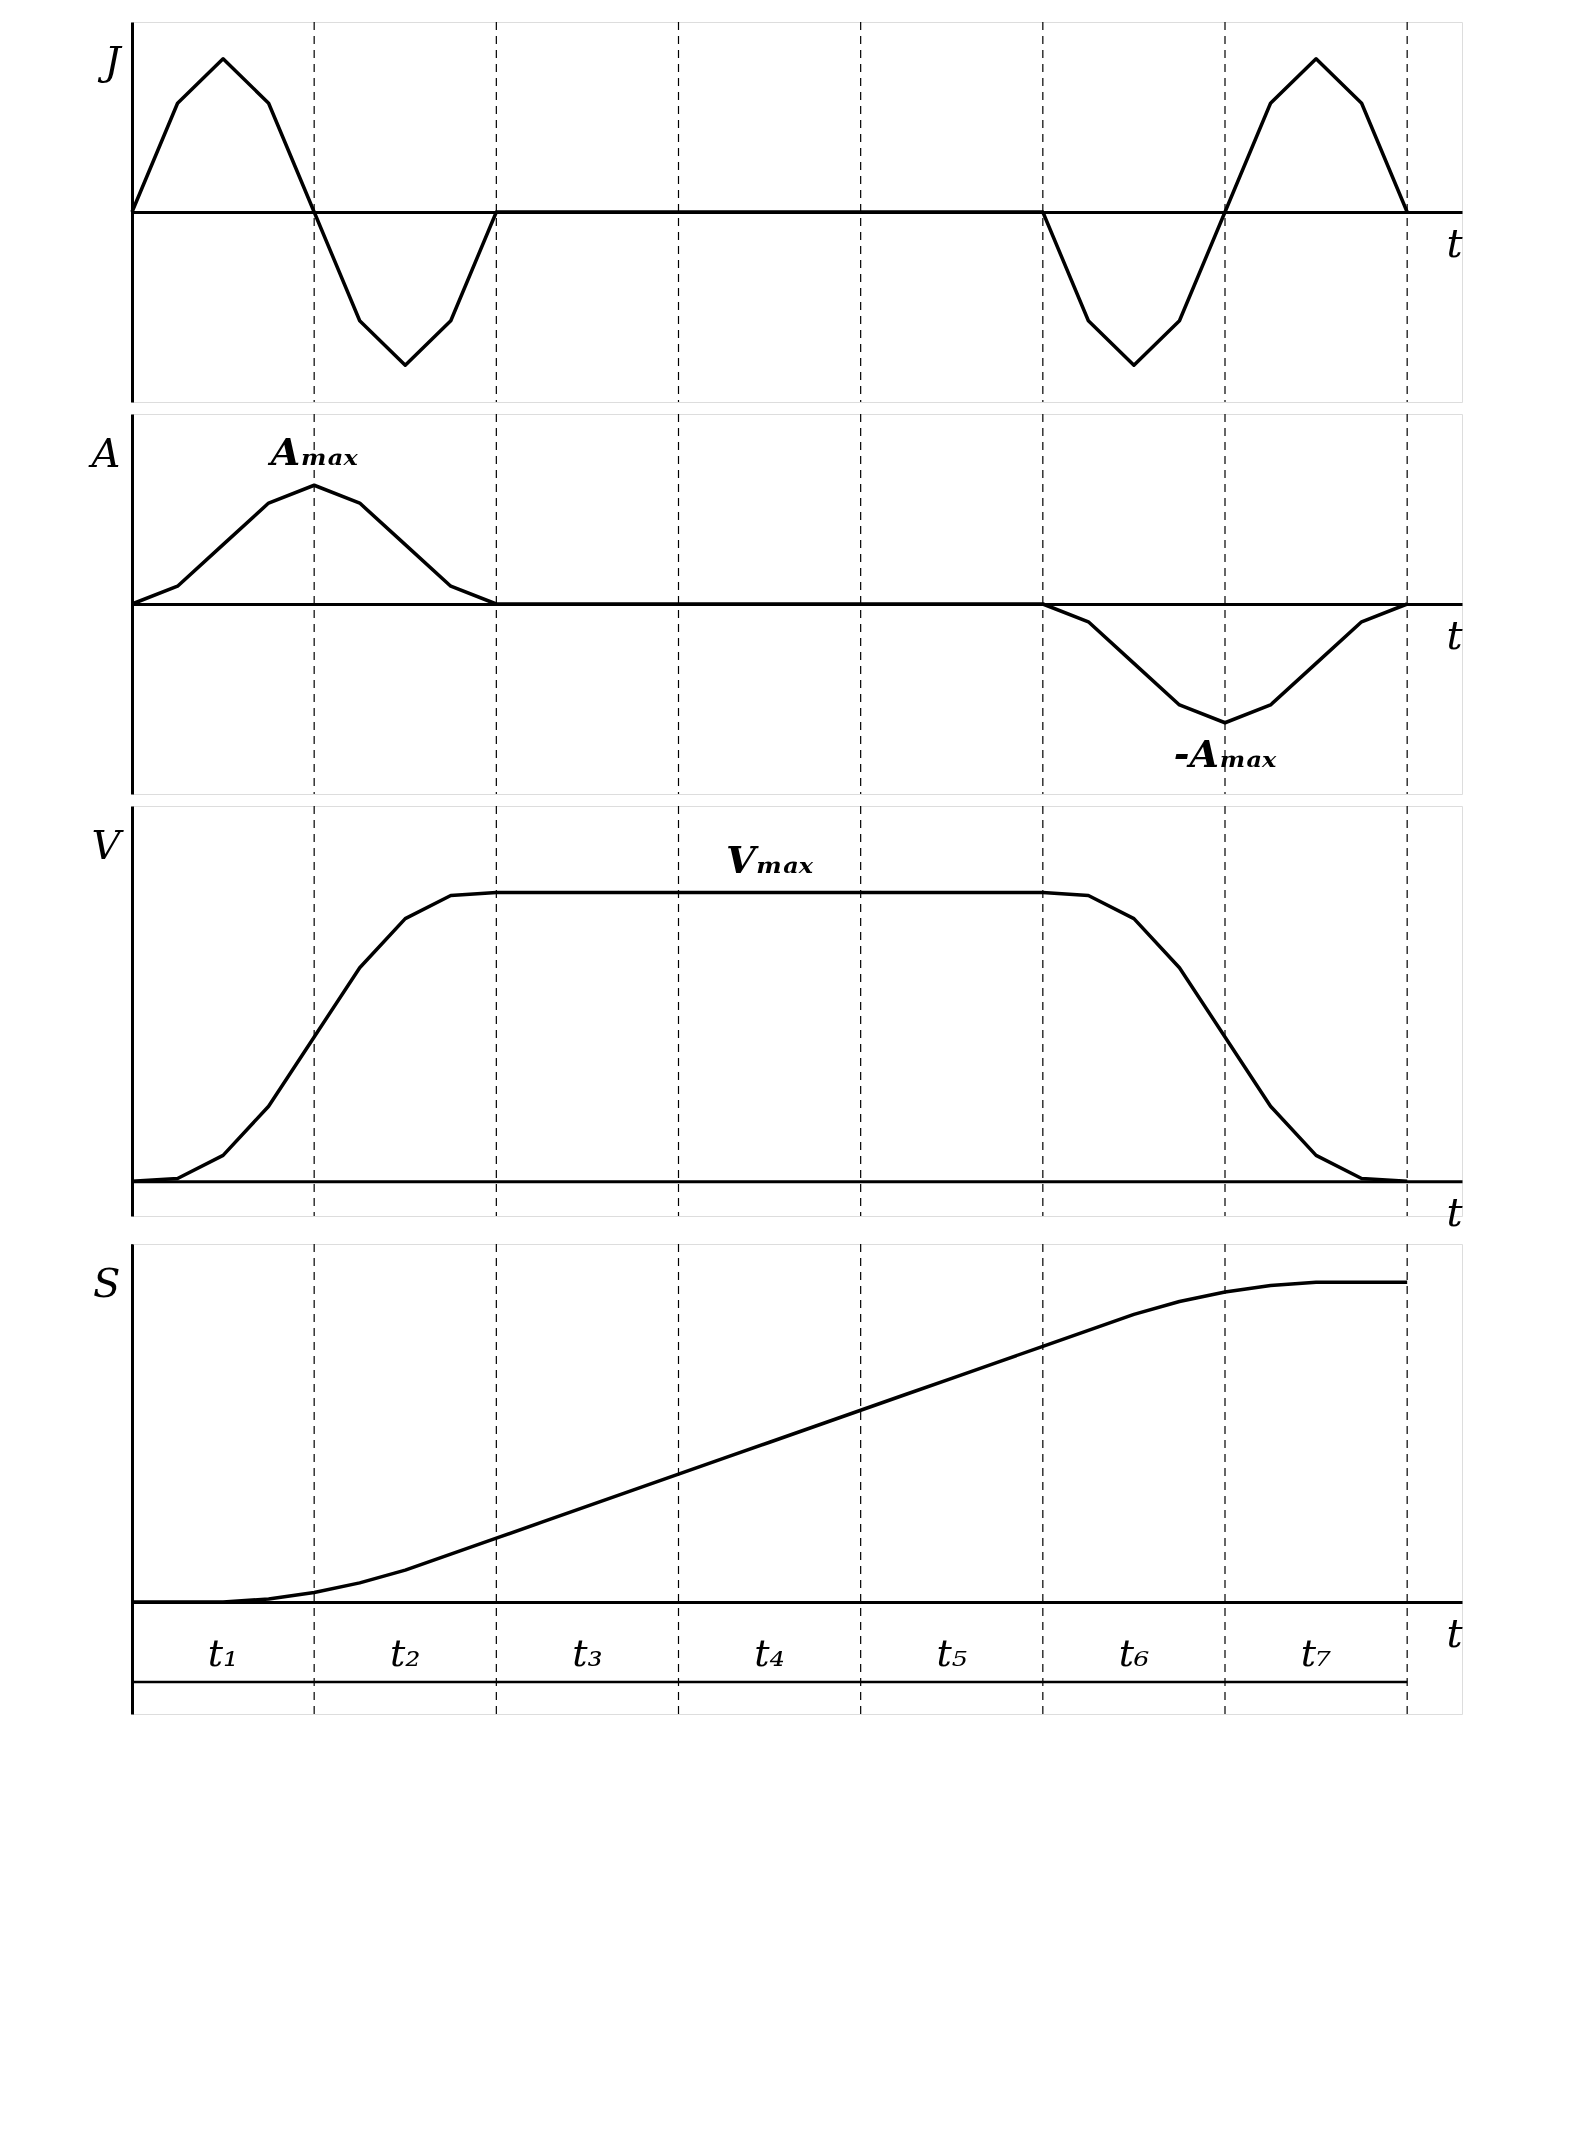 Image resolution: width=1583 pixels, height=2130 pixels. Describe the element at coordinates (405, 1653) in the screenshot. I see `text: t₂` at that location.